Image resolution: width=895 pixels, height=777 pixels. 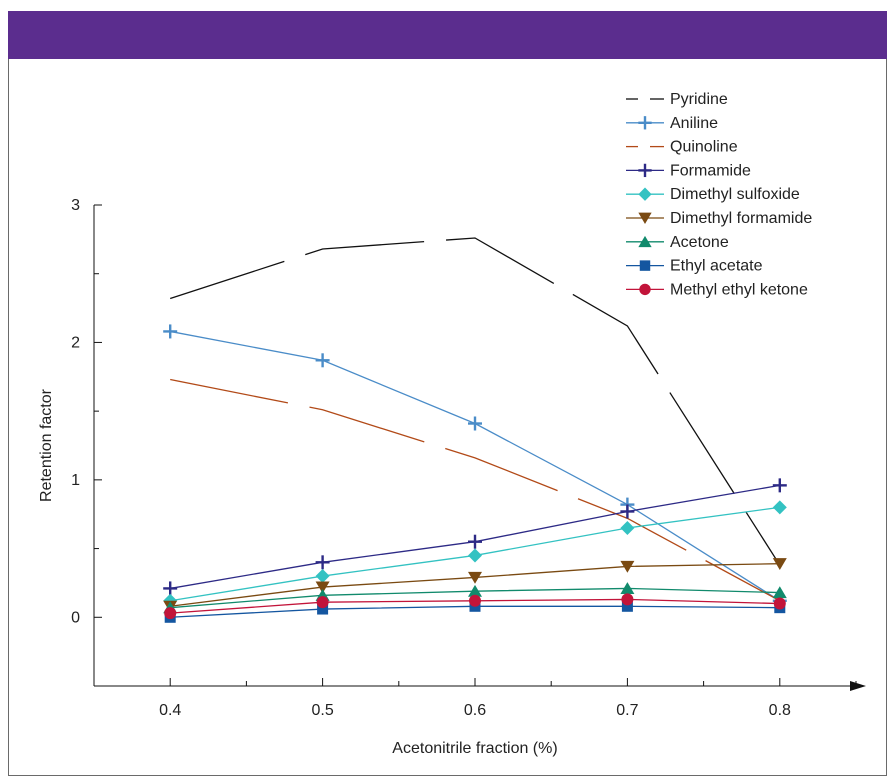 I want to click on x-tick-label: 0.4, so click(x=170, y=710).